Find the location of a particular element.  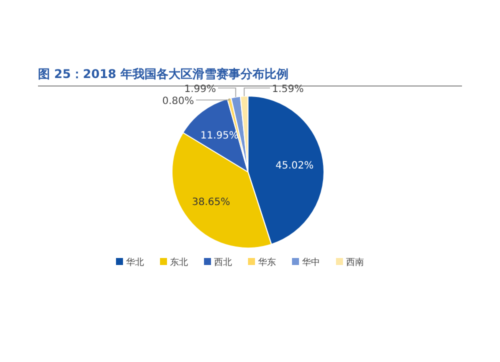

legend-label: 西北 is located at coordinates (223, 262).